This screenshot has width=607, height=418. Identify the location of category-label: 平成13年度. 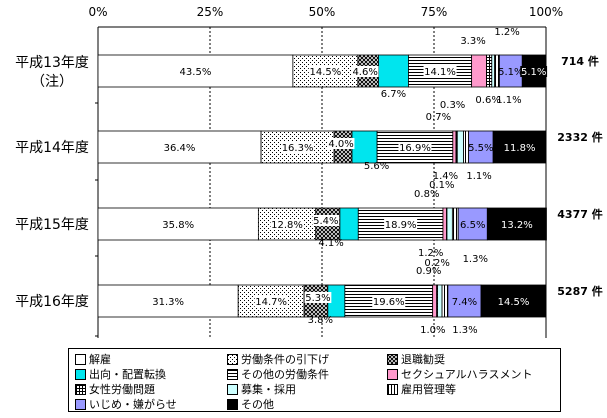
(52, 63).